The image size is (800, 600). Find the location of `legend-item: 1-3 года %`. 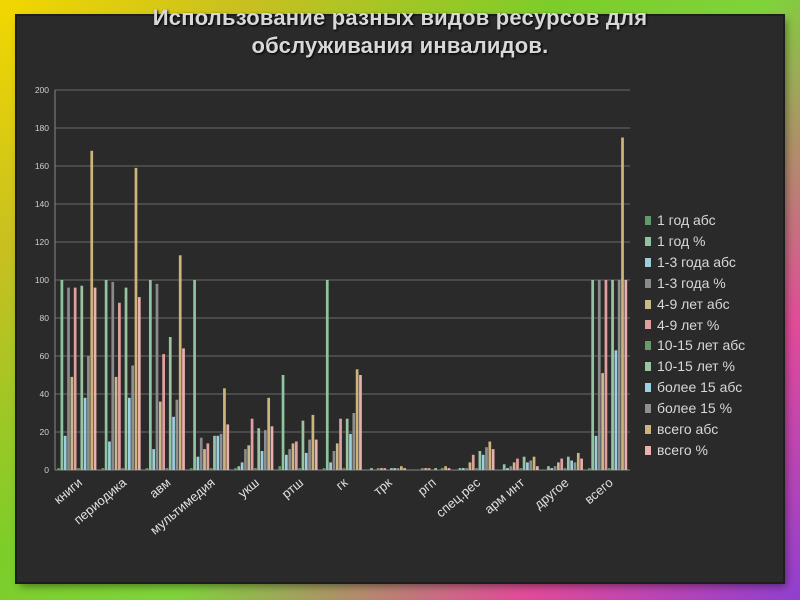

legend-item: 1-3 года % is located at coordinates (695, 283).